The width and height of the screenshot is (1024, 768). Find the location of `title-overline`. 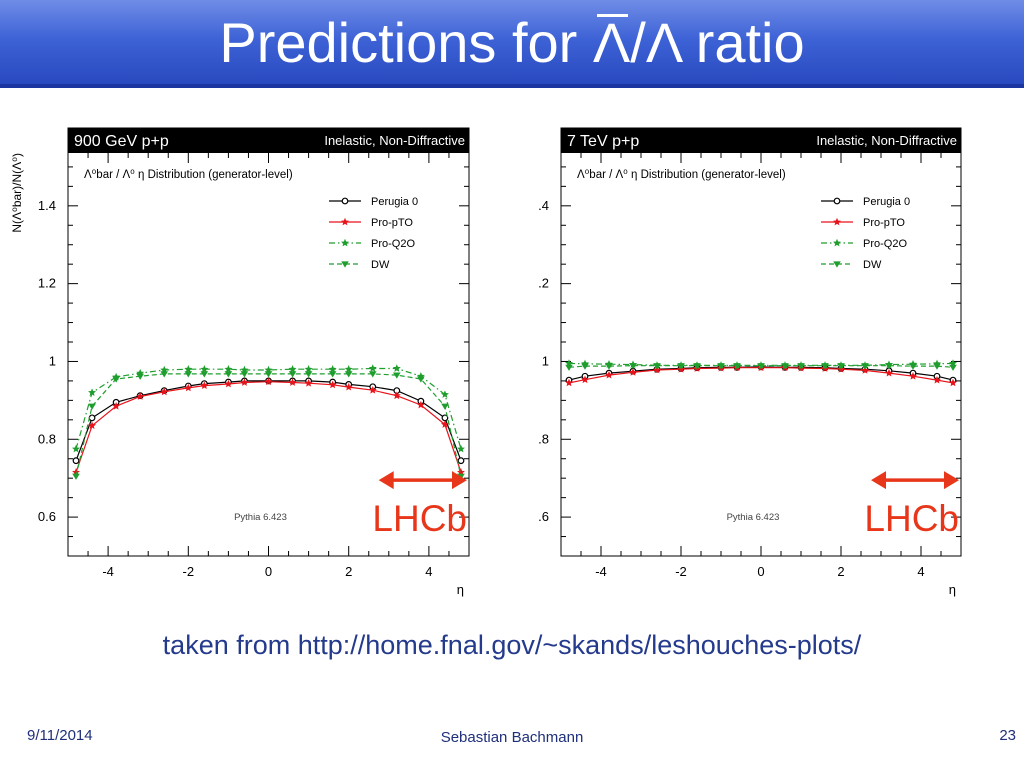

title-overline is located at coordinates (612, 15).